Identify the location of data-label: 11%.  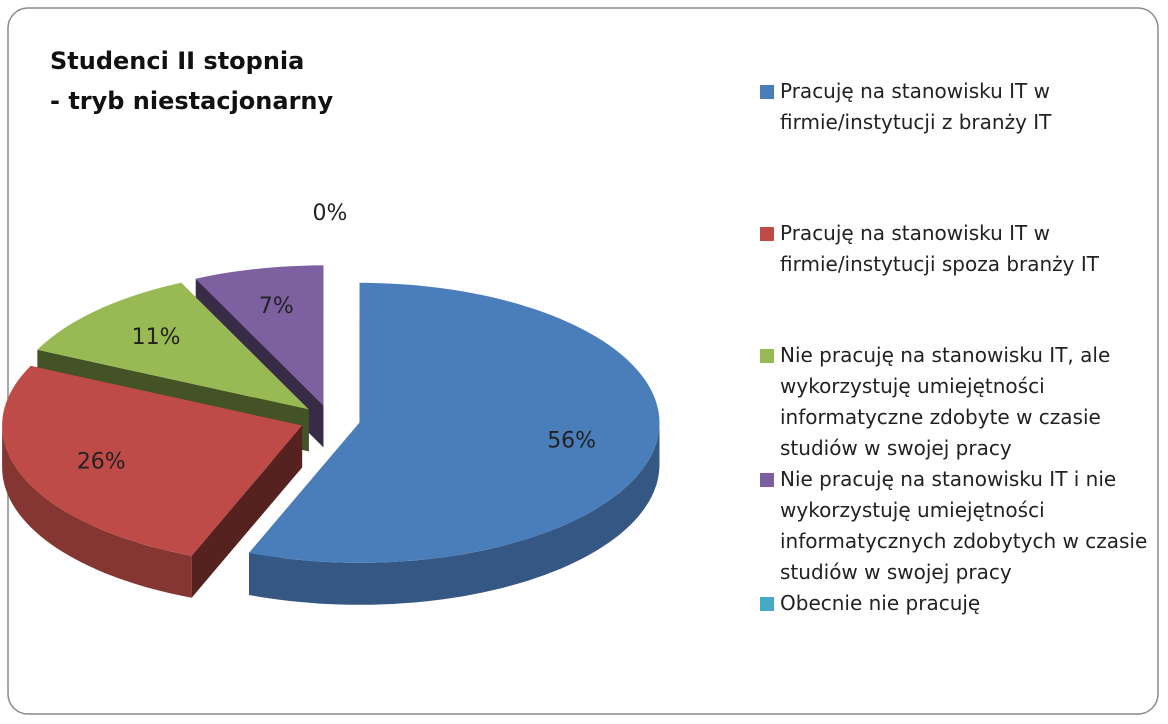
(156, 337).